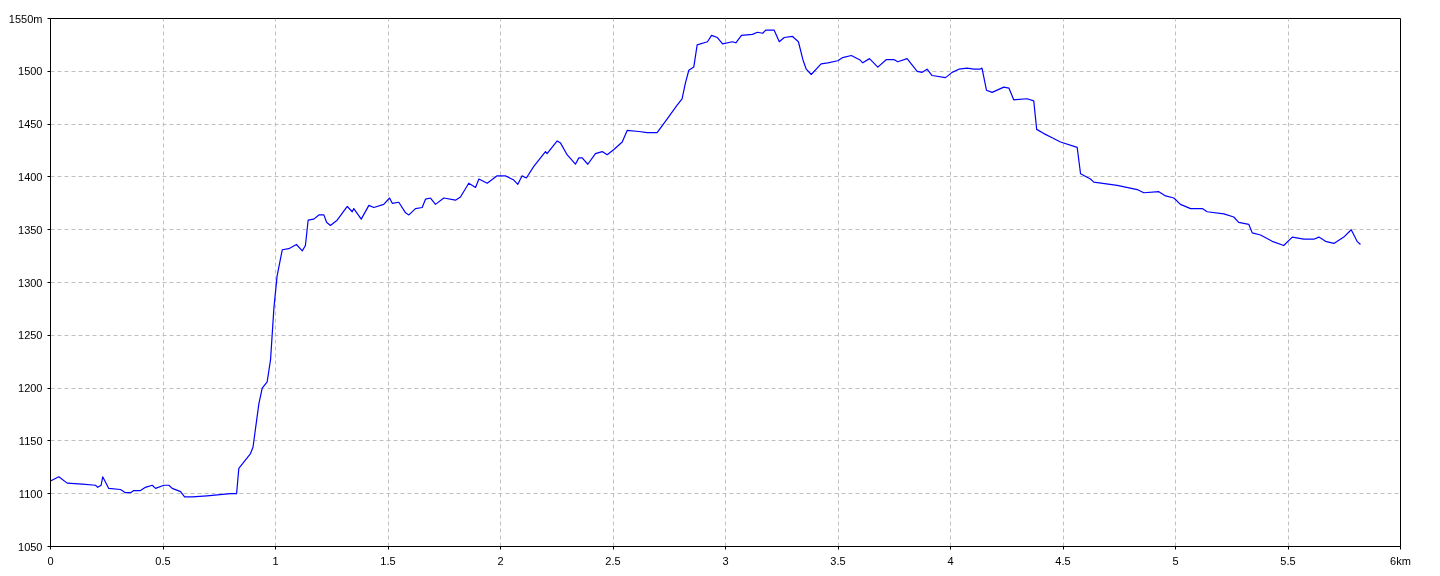 Image resolution: width=1440 pixels, height=576 pixels. I want to click on x-tick-label: 0.5, so click(163, 560).